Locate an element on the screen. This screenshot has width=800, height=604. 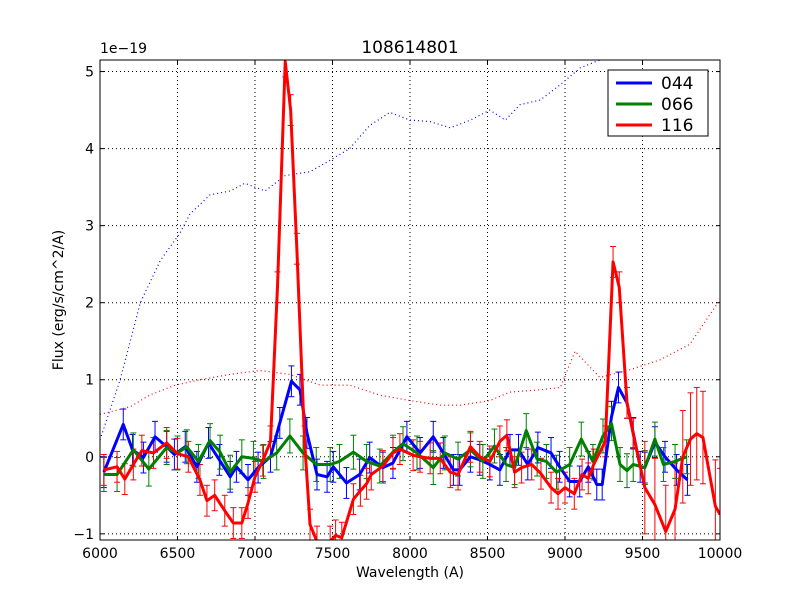
y-tick-label: 3 is located at coordinates (89, 227).